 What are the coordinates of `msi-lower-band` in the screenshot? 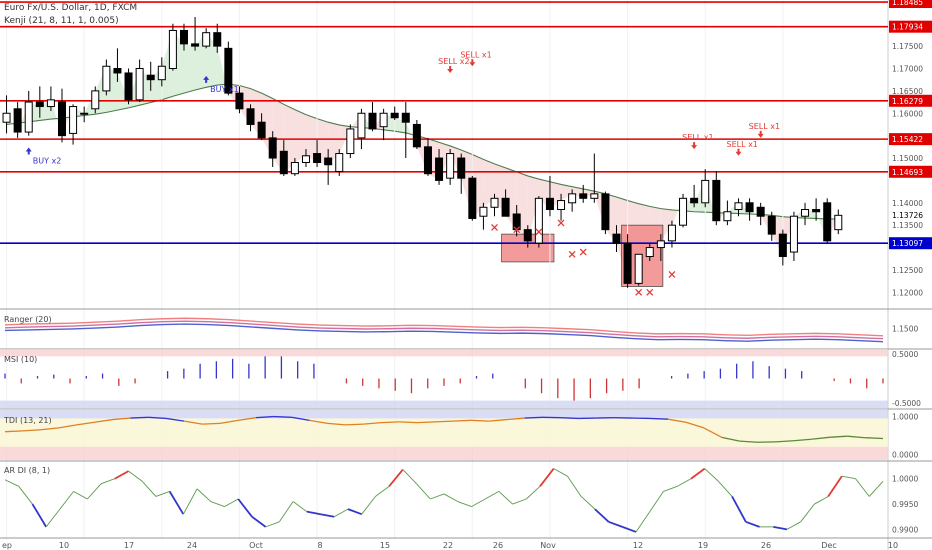 It's located at (444, 404).